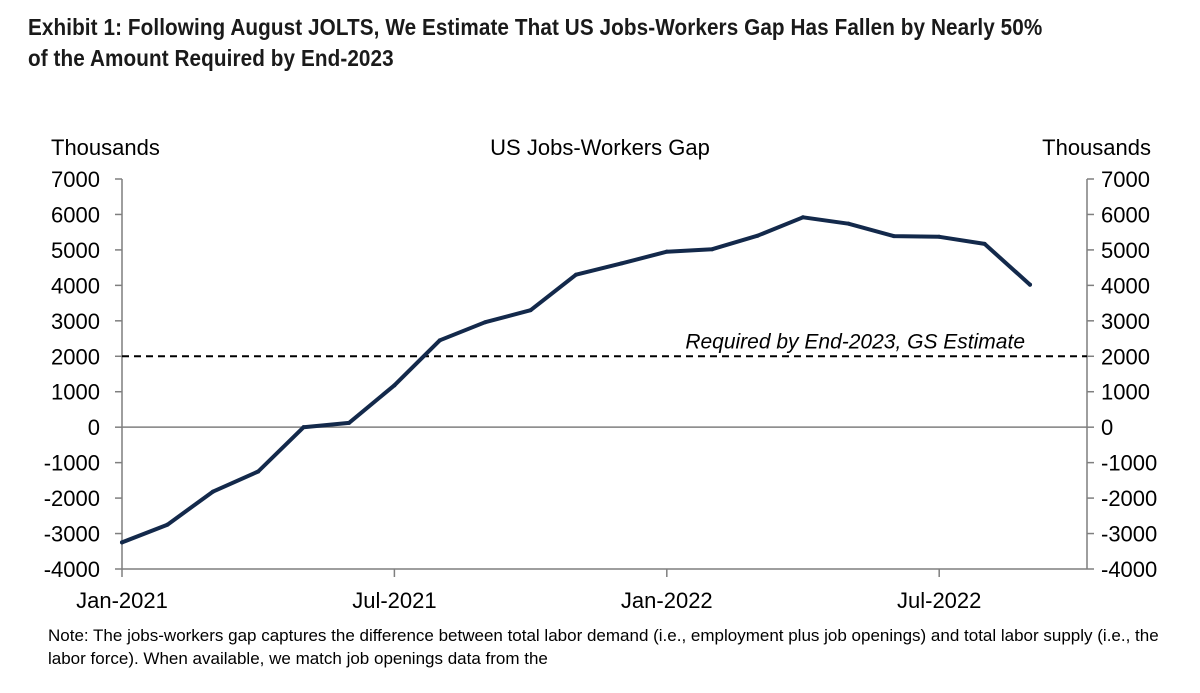 The width and height of the screenshot is (1200, 693). I want to click on chart-title: US Jobs-Workers Gap, so click(600, 147).